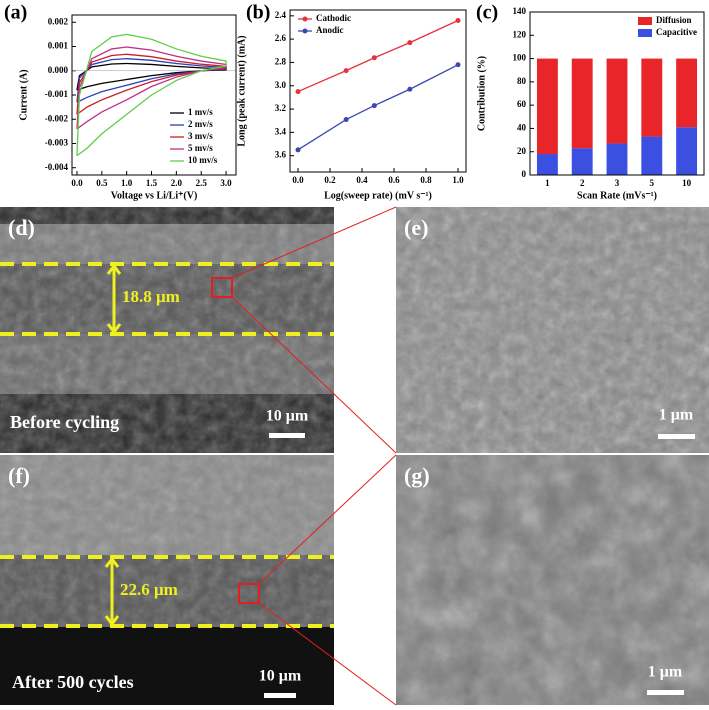  I want to click on x-tick-label: 0.5, so click(102, 183).